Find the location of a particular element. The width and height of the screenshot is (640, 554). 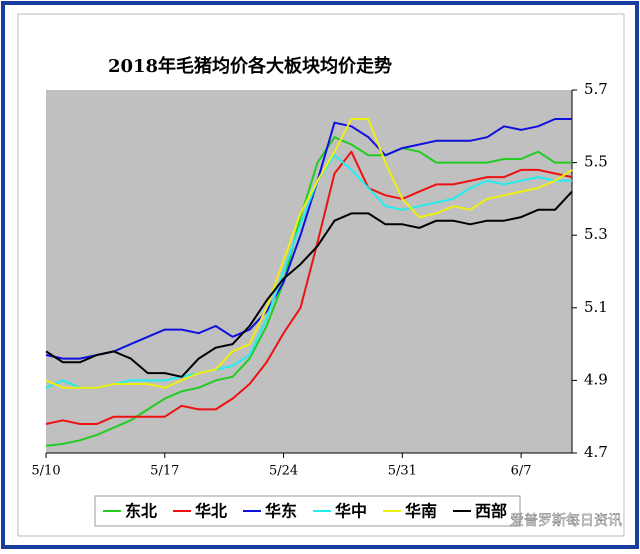

y-tick-label: 5.7 is located at coordinates (596, 89).